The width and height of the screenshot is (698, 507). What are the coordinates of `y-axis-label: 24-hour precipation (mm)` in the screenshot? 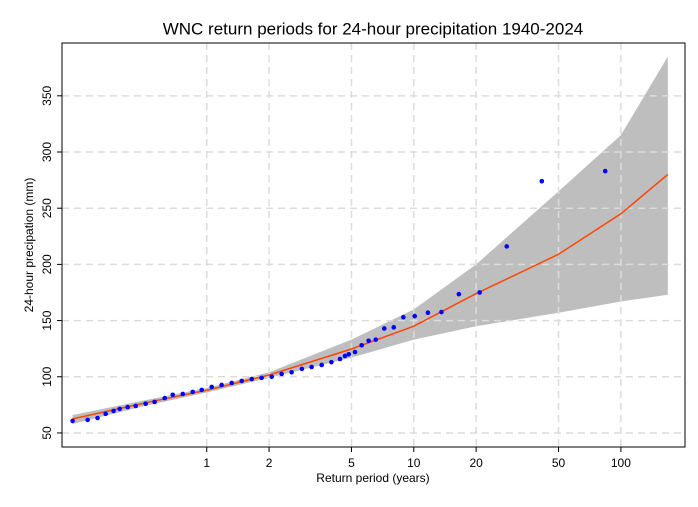 It's located at (29, 245).